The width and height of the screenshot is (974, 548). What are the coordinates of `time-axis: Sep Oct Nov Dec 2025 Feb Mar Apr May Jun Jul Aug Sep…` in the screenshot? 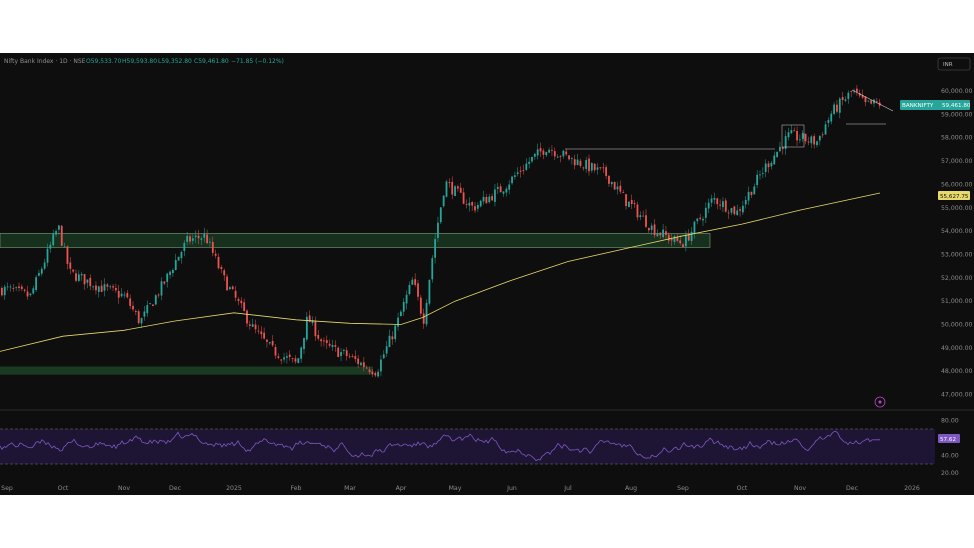 It's located at (460, 488).